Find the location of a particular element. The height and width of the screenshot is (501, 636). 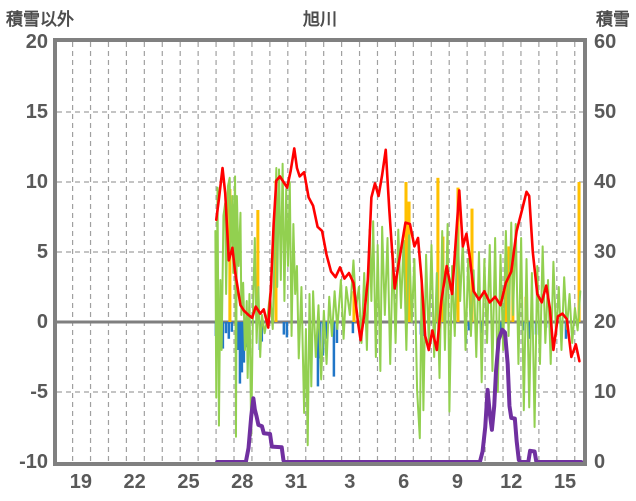

axis-tick-label: 25 is located at coordinates (188, 482).